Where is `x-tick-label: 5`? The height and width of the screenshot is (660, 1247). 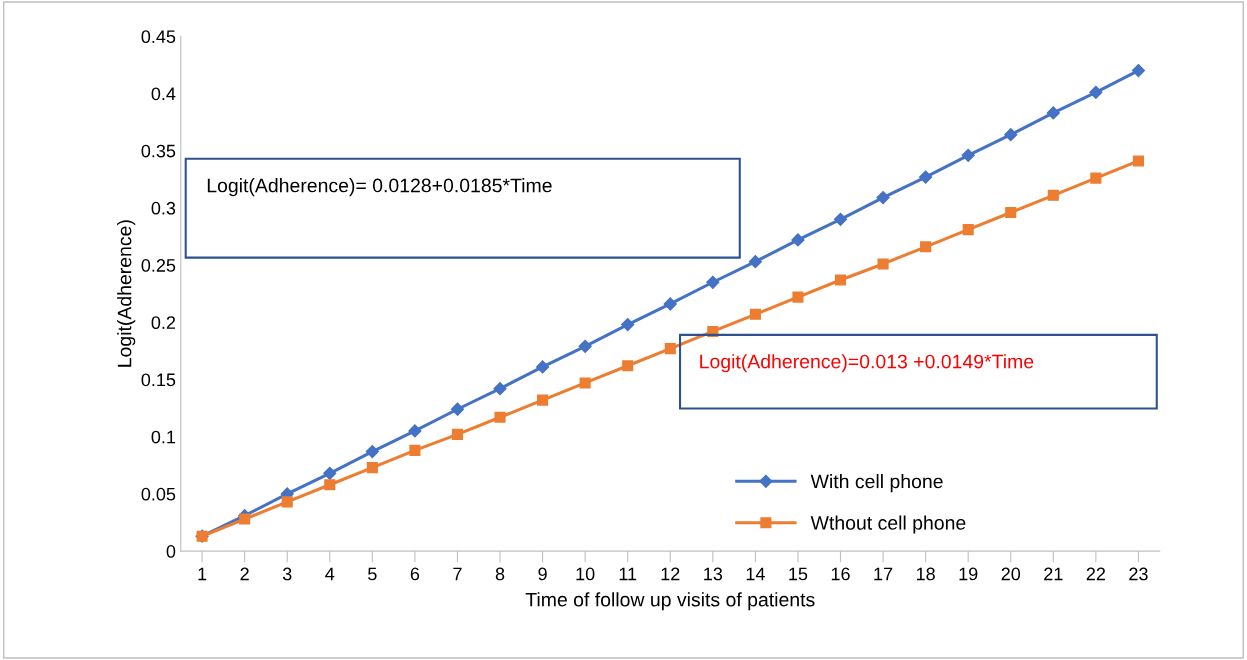 x-tick-label: 5 is located at coordinates (372, 574).